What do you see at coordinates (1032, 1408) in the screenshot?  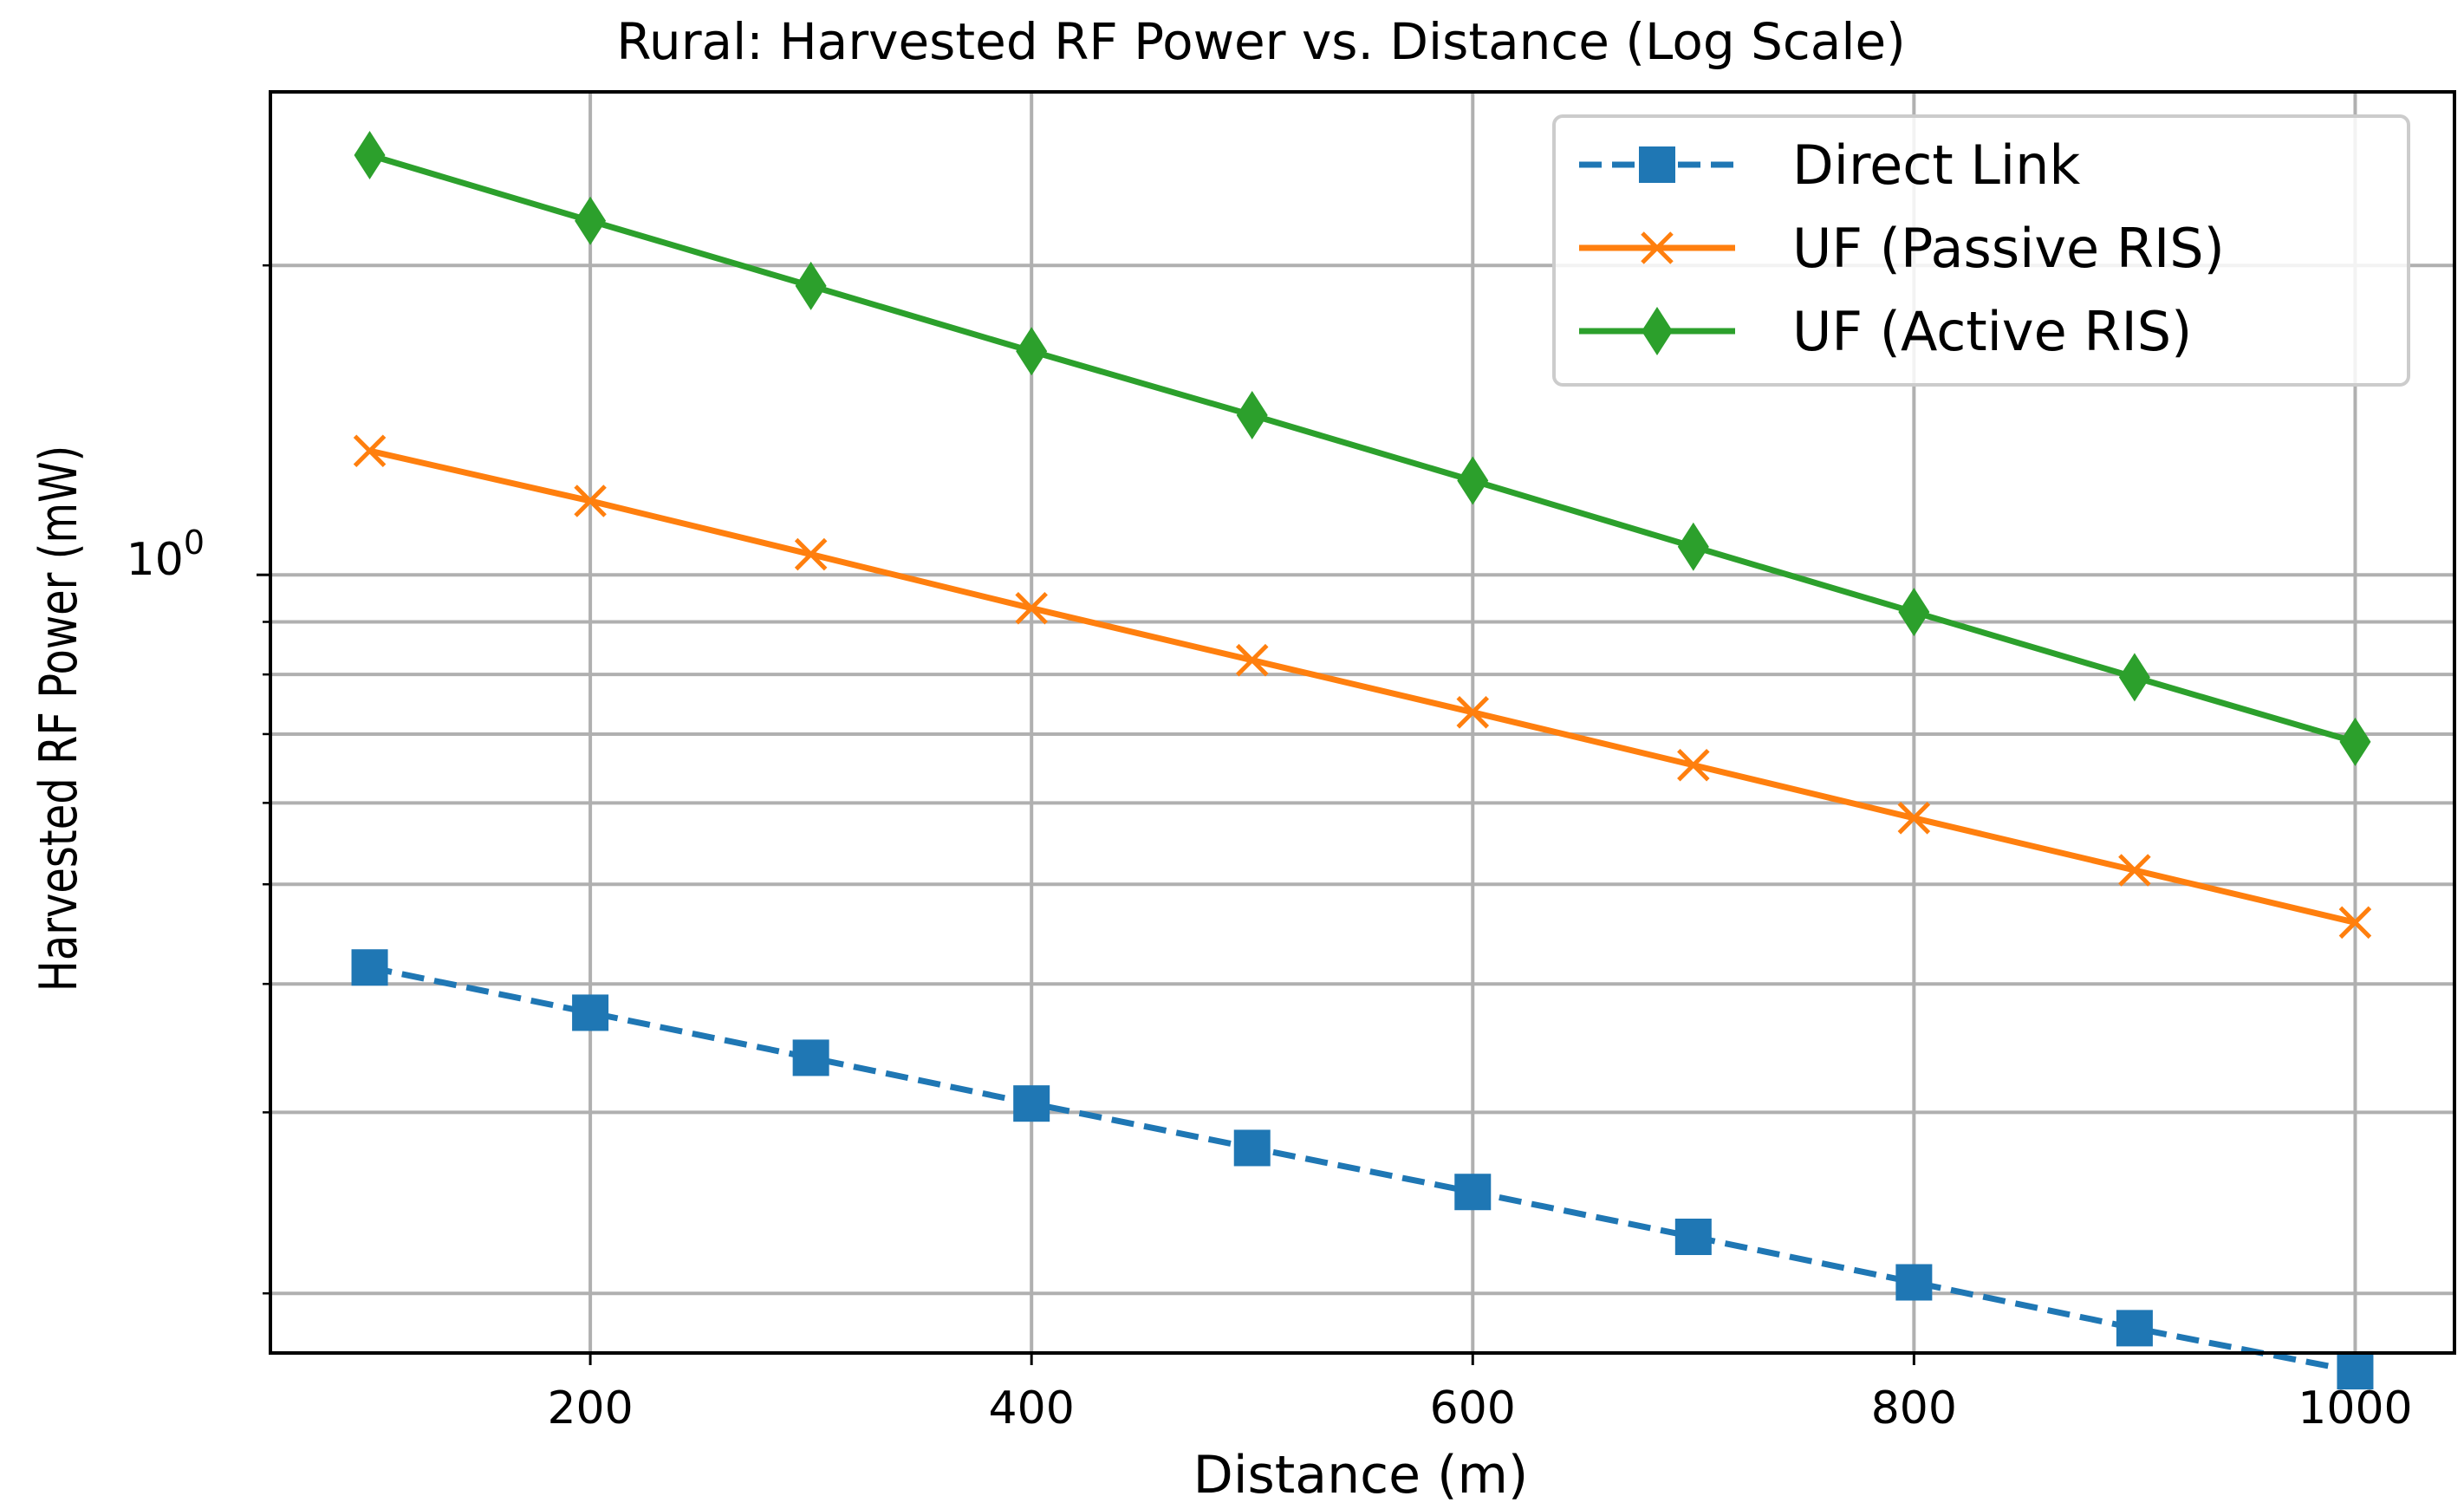 I see `x-tick-label: 400` at bounding box center [1032, 1408].